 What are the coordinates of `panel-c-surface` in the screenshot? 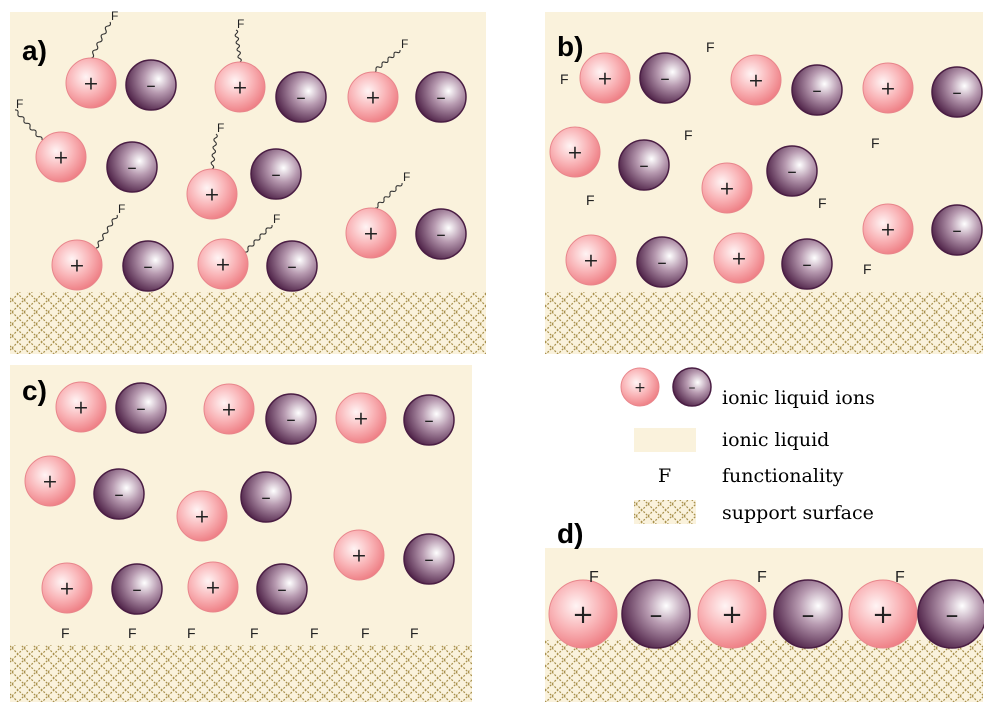 It's located at (241, 673).